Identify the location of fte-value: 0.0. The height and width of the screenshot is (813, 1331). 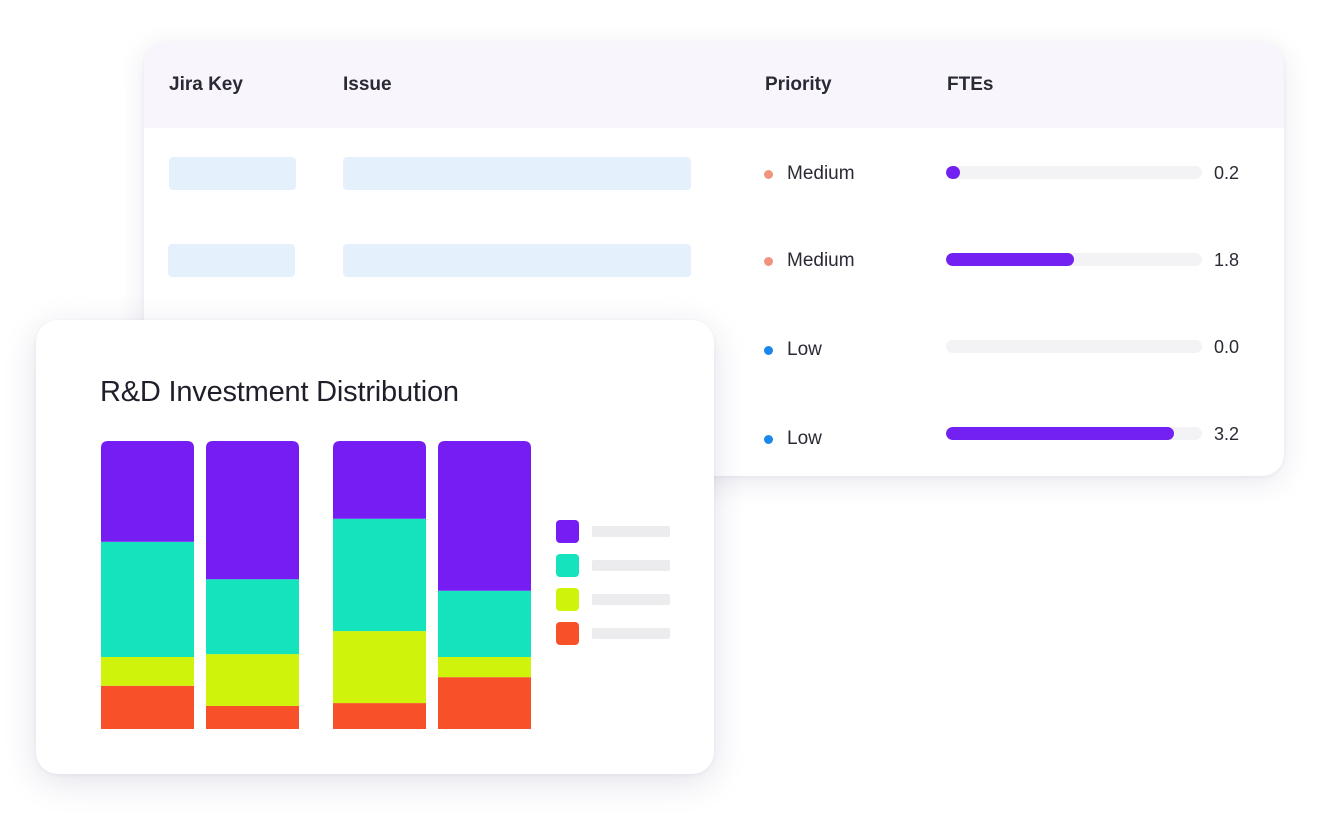
(1227, 347).